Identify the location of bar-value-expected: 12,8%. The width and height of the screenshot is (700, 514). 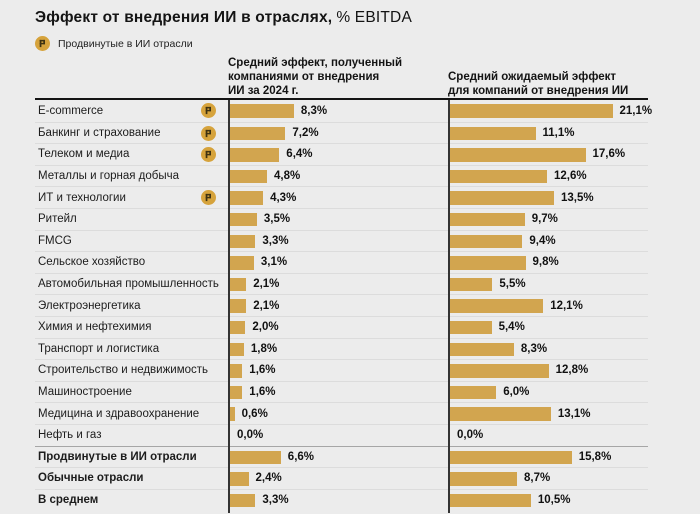
(572, 370).